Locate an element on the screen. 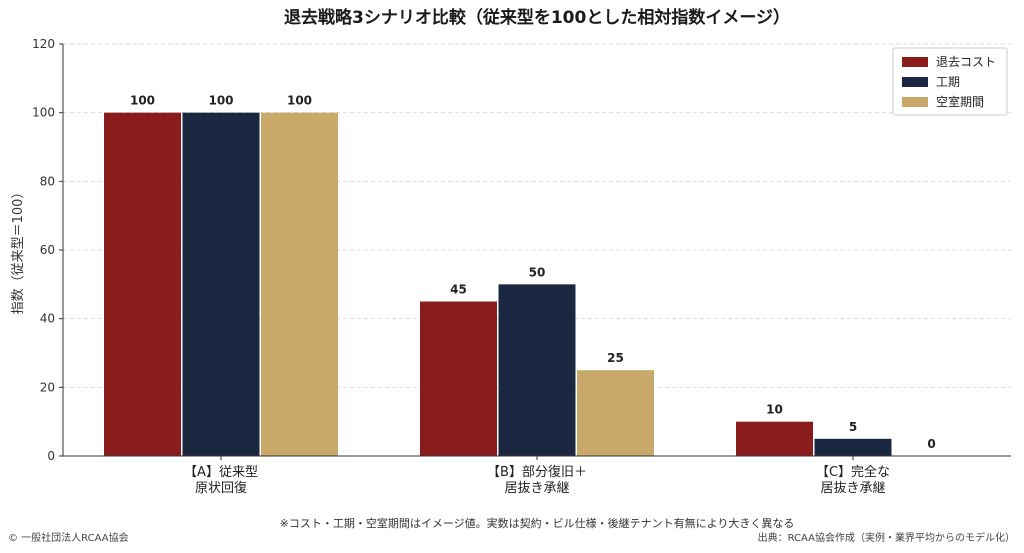 Image resolution: width=1024 pixels, height=553 pixels. legend-entry: 工期 is located at coordinates (948, 82).